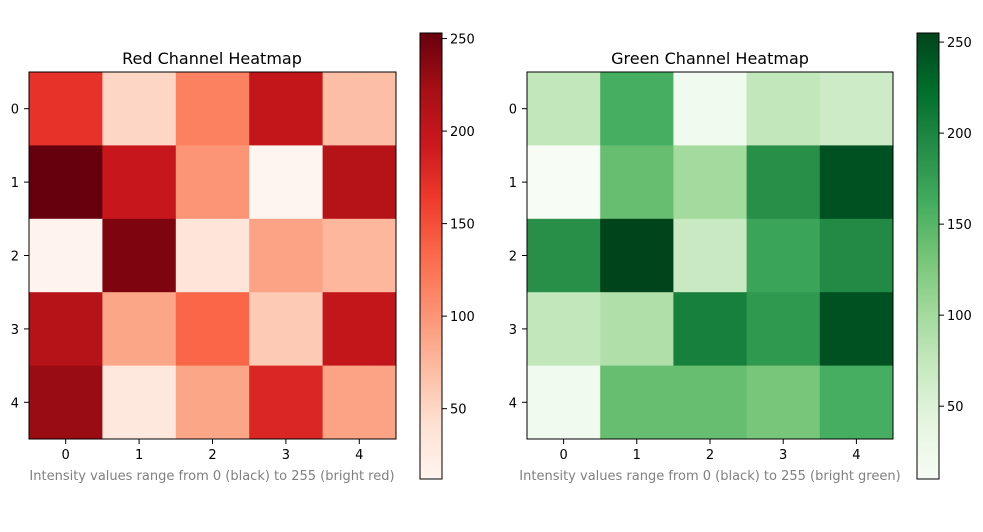 Image resolution: width=983 pixels, height=532 pixels. I want to click on green-x-tick-label-2: 2, so click(710, 455).